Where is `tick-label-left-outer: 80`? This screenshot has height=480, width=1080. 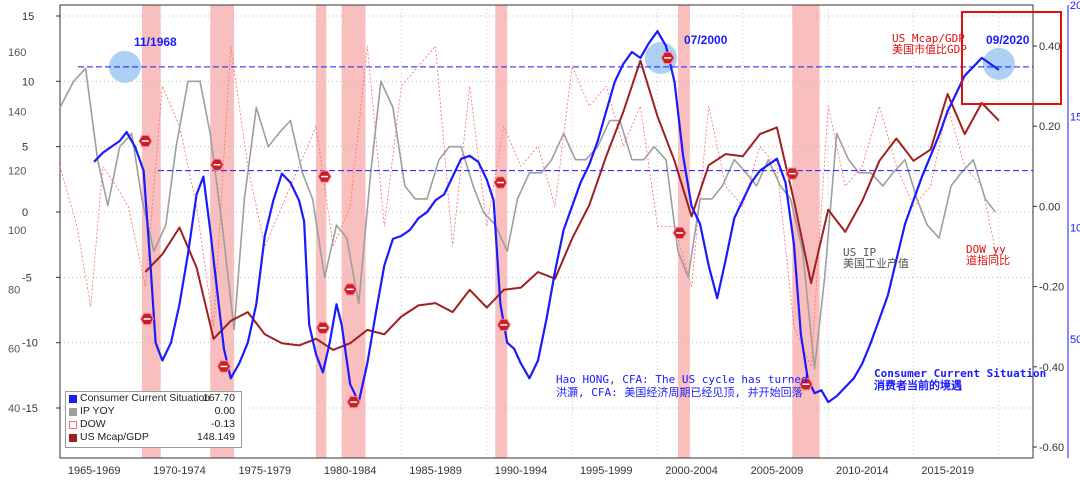 tick-label-left-outer: 80 is located at coordinates (14, 290).